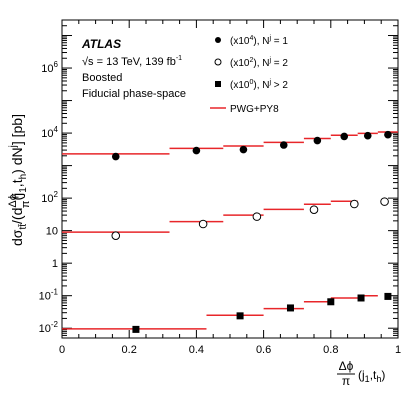 The image size is (415, 408). I want to click on x-axis-label-variable: (j1,th), so click(371, 376).